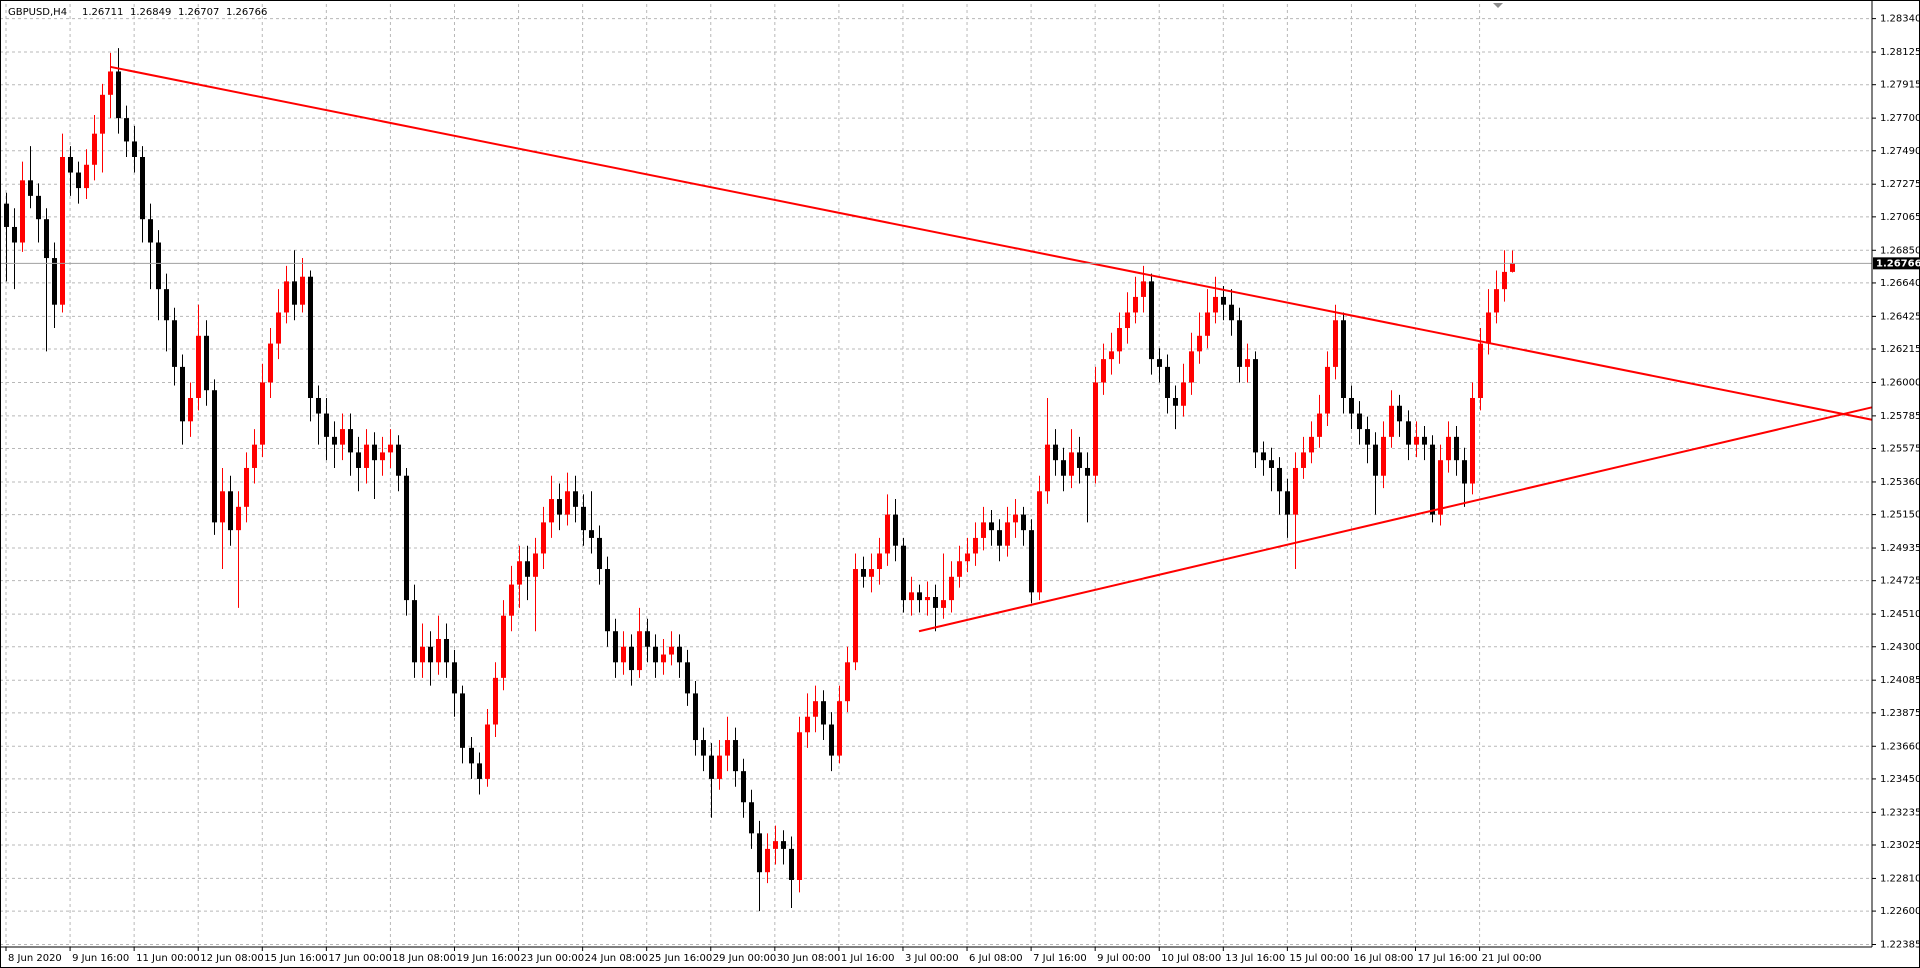 This screenshot has height=968, width=1920. Describe the element at coordinates (1255, 958) in the screenshot. I see `x-tick-label: 13 Jul 16:00` at that location.